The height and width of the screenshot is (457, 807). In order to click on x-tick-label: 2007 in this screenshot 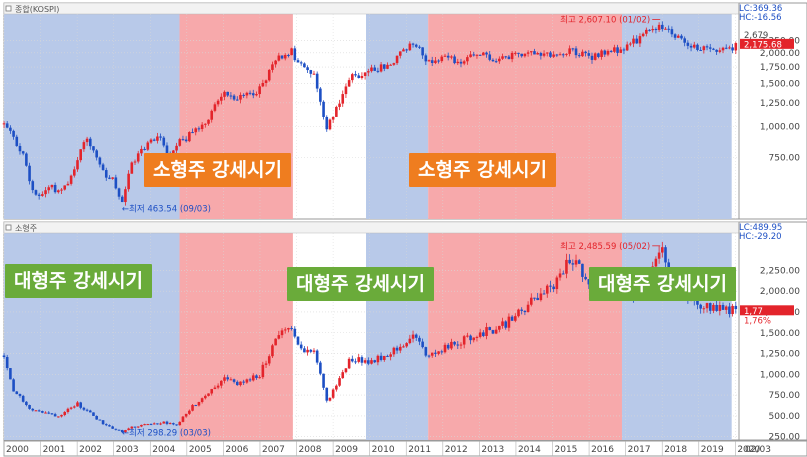, I will do `click(273, 450)`.